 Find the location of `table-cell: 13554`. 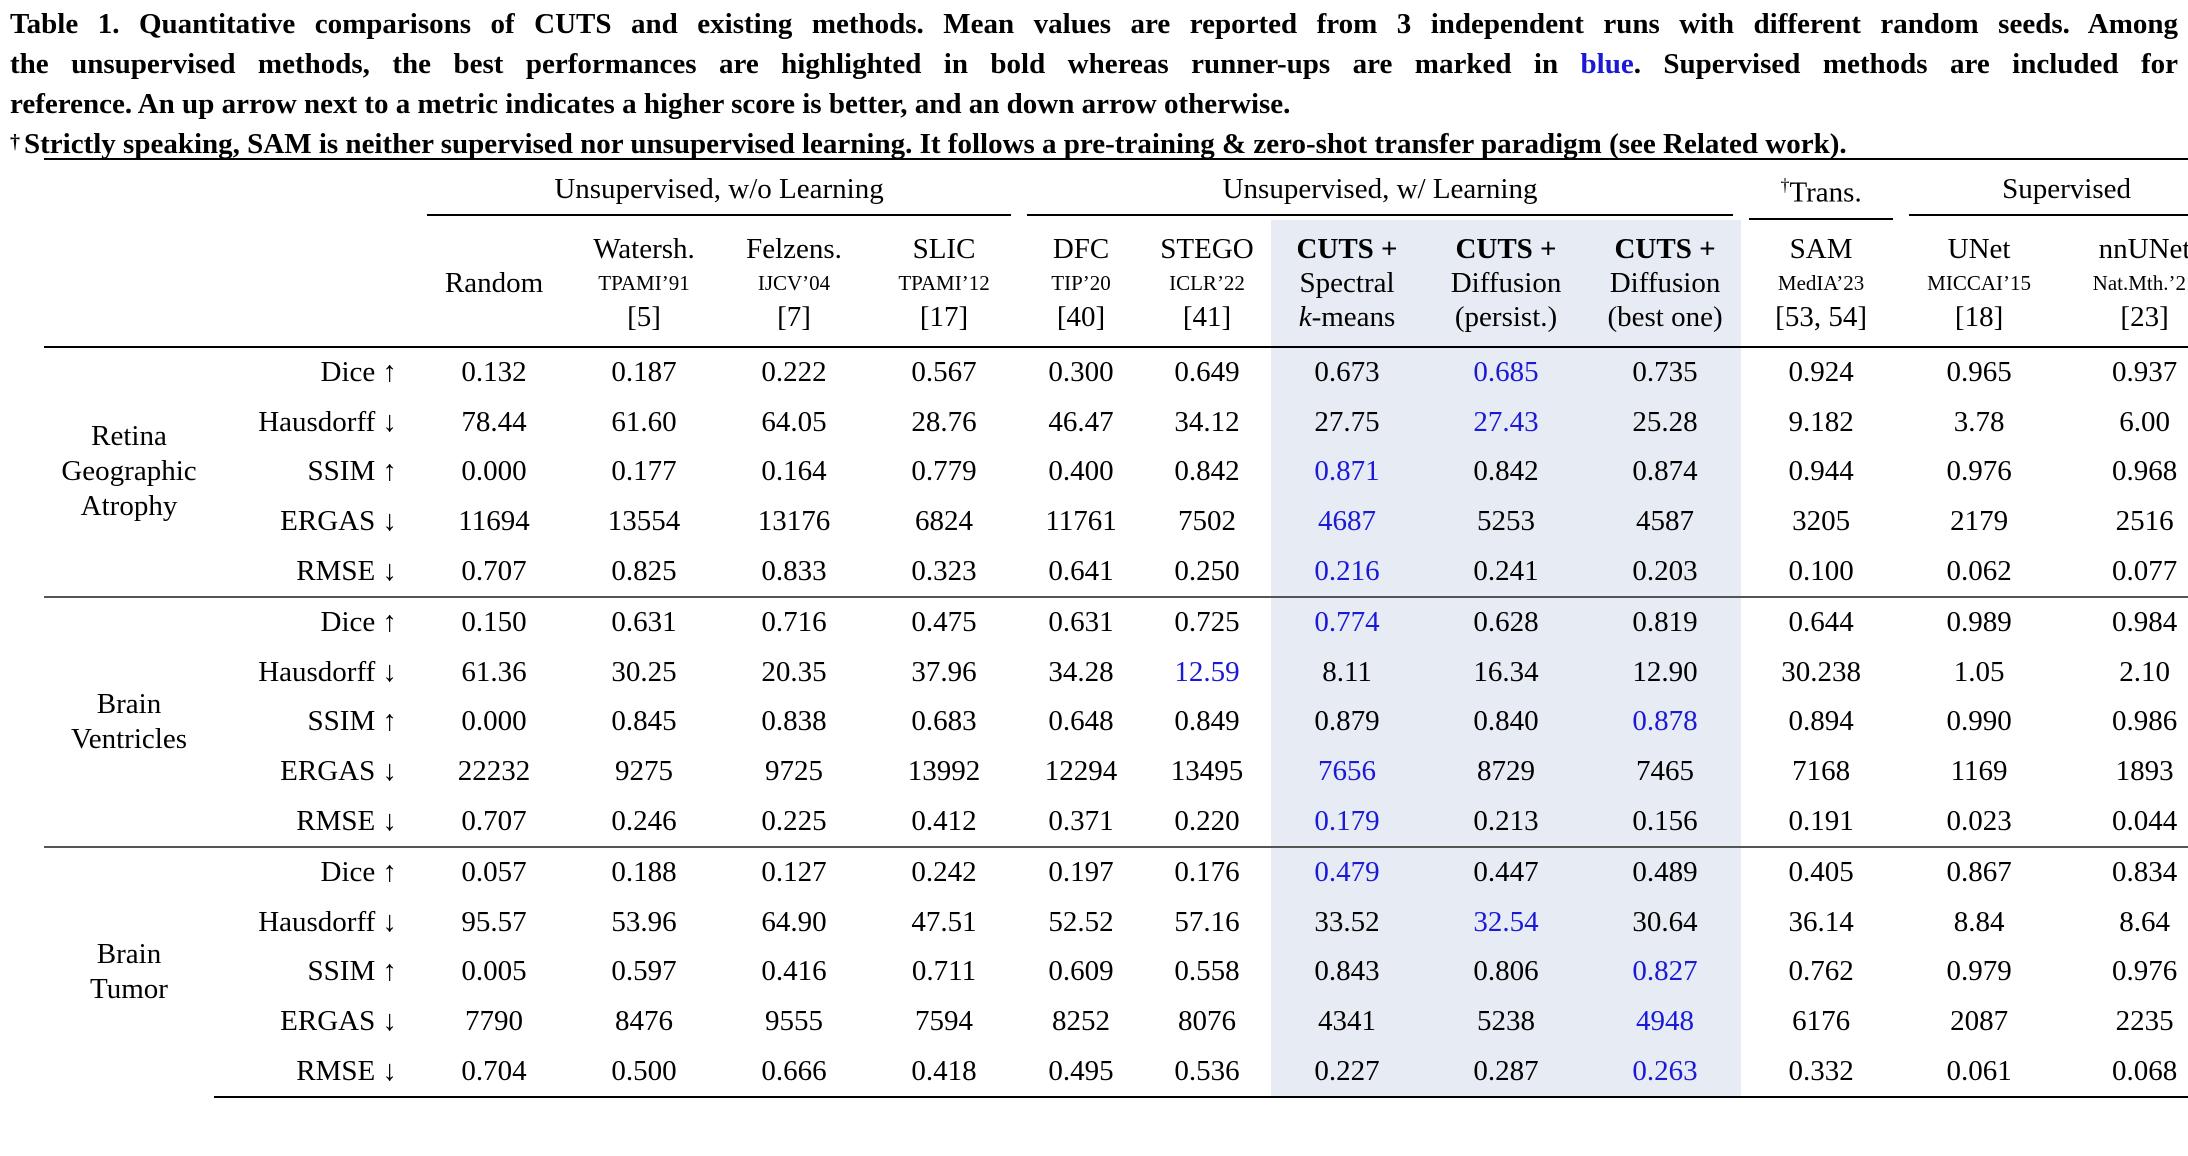

table-cell: 13554 is located at coordinates (644, 521).